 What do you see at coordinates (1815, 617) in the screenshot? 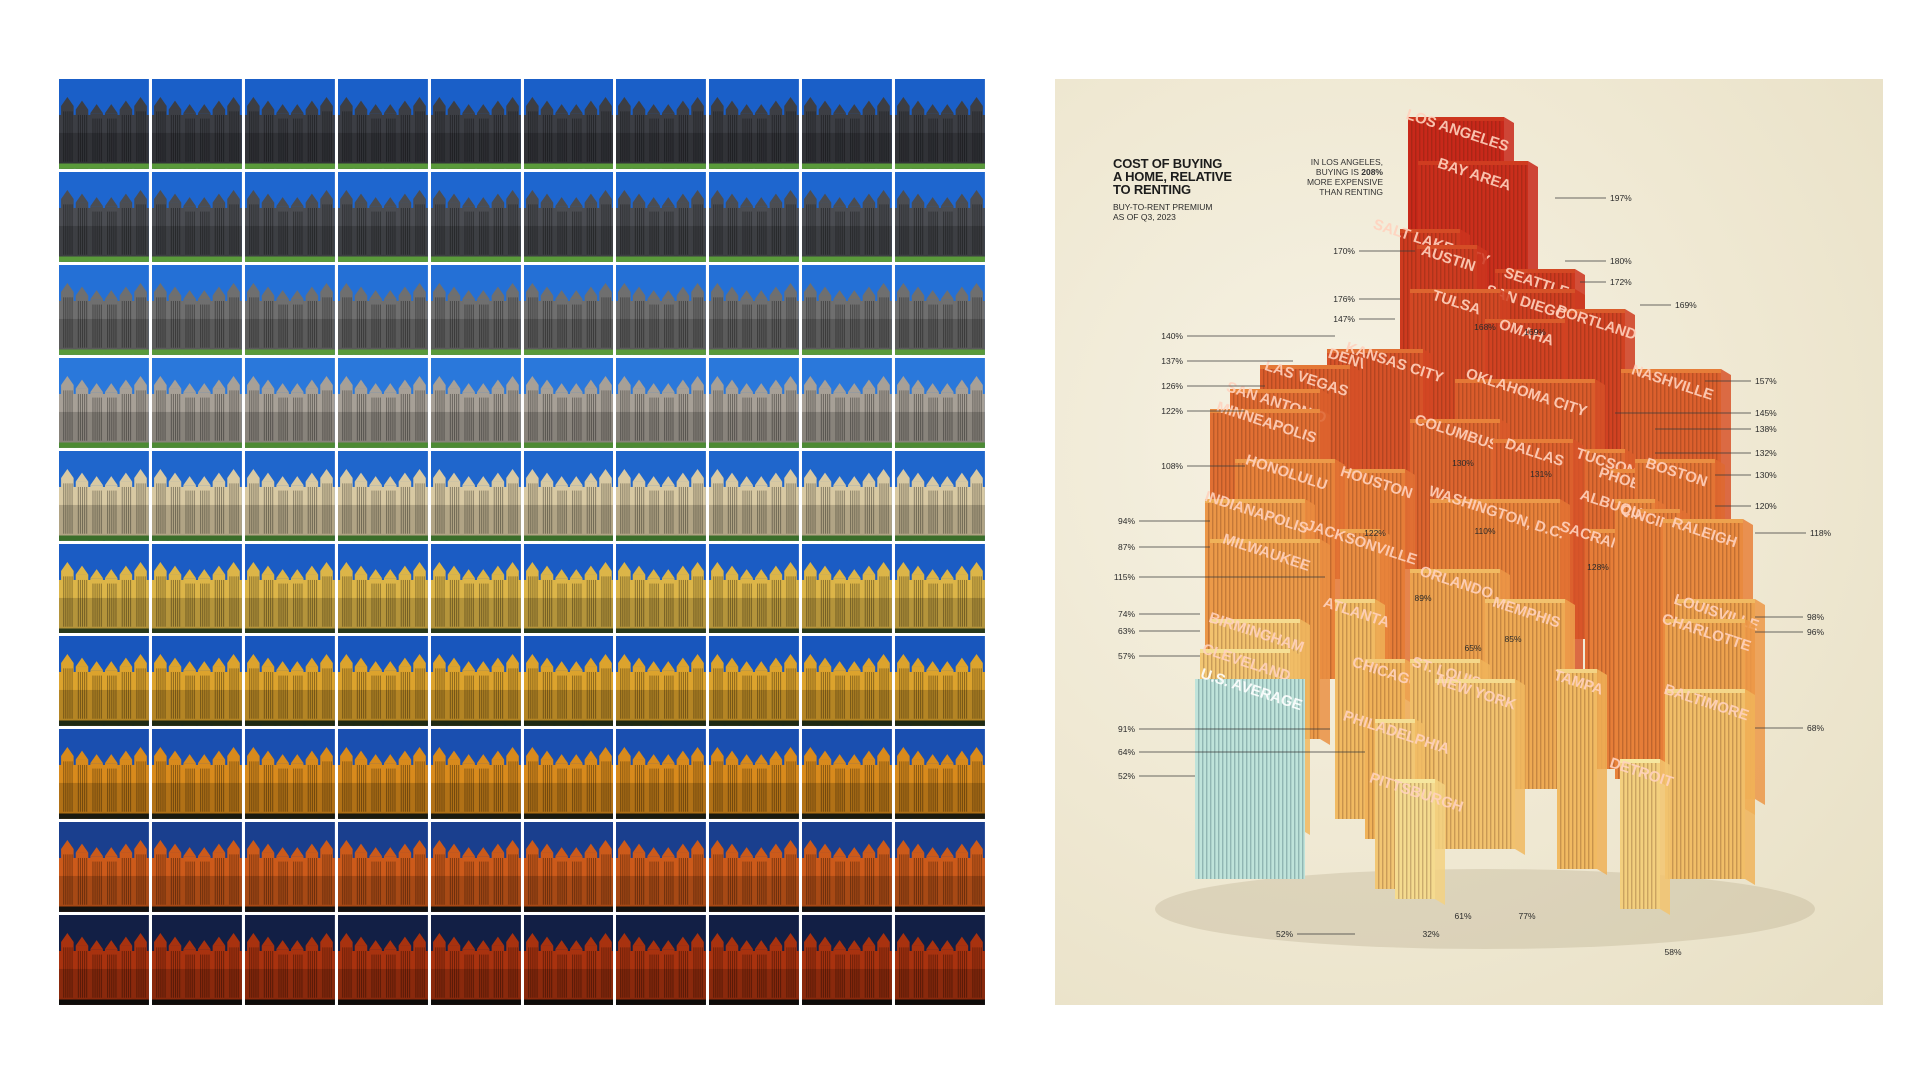
I see `percent-label: 98%` at bounding box center [1815, 617].